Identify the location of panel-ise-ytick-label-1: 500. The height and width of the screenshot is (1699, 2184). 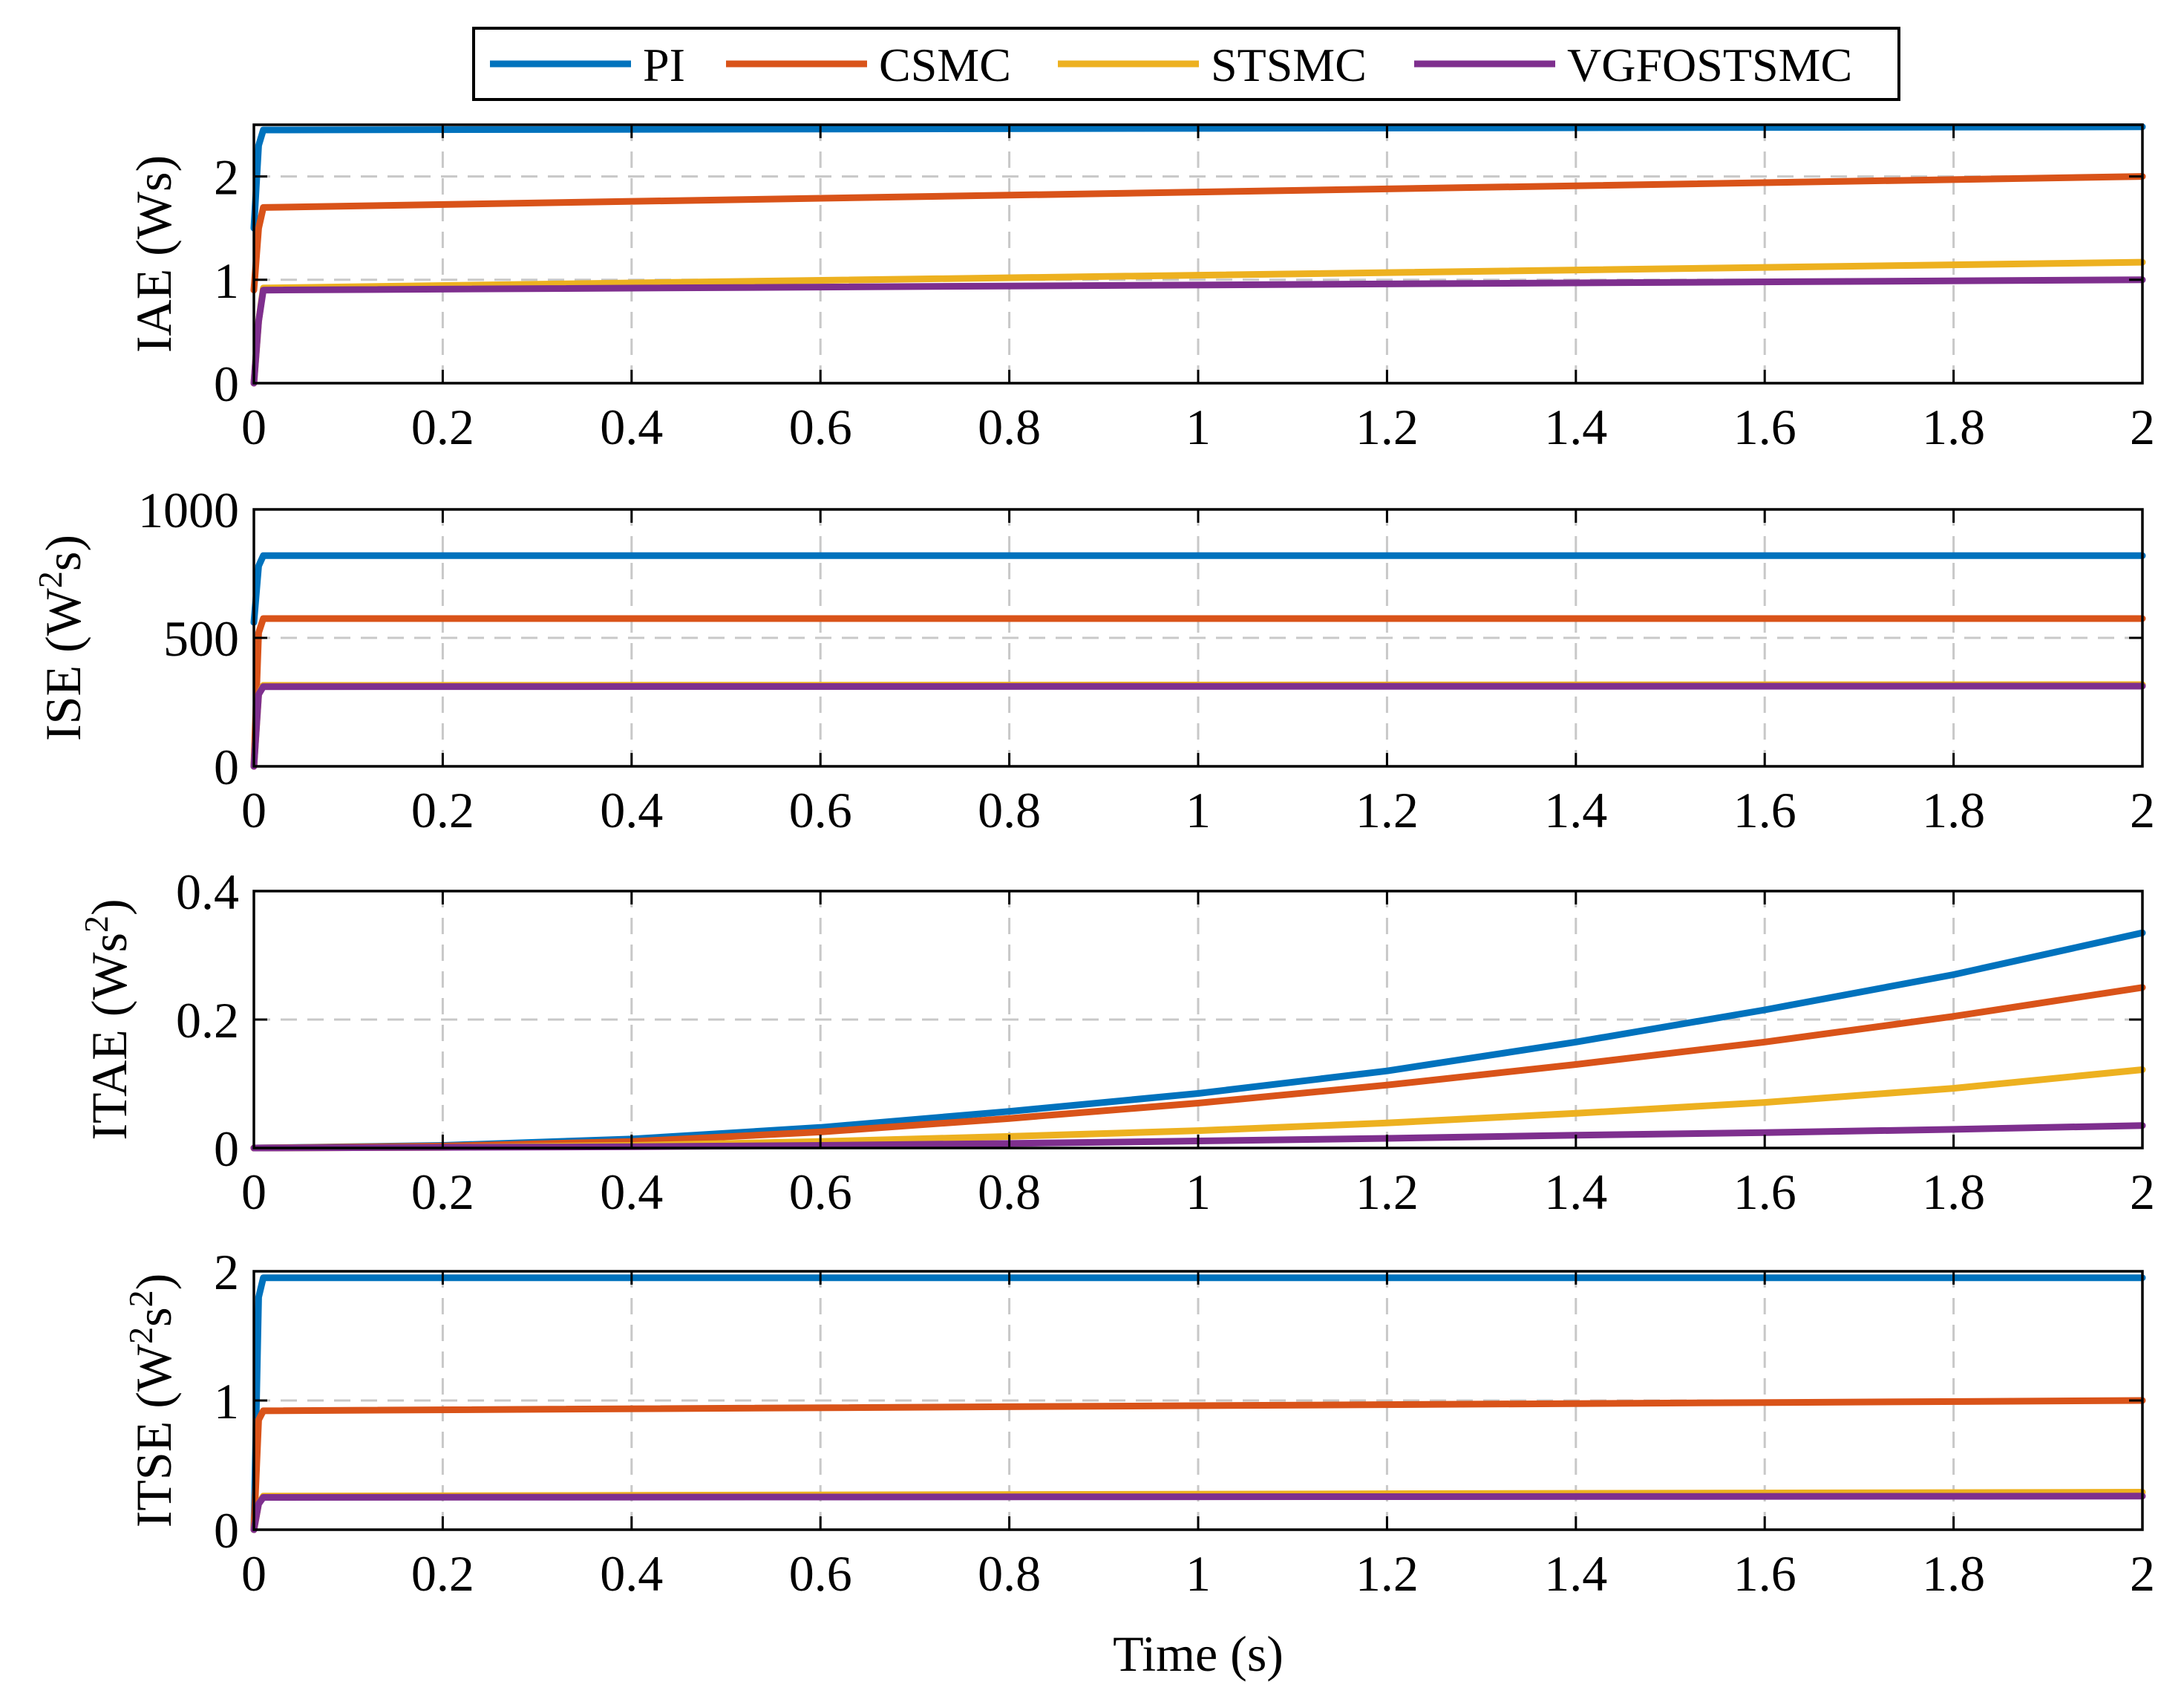
(201, 638).